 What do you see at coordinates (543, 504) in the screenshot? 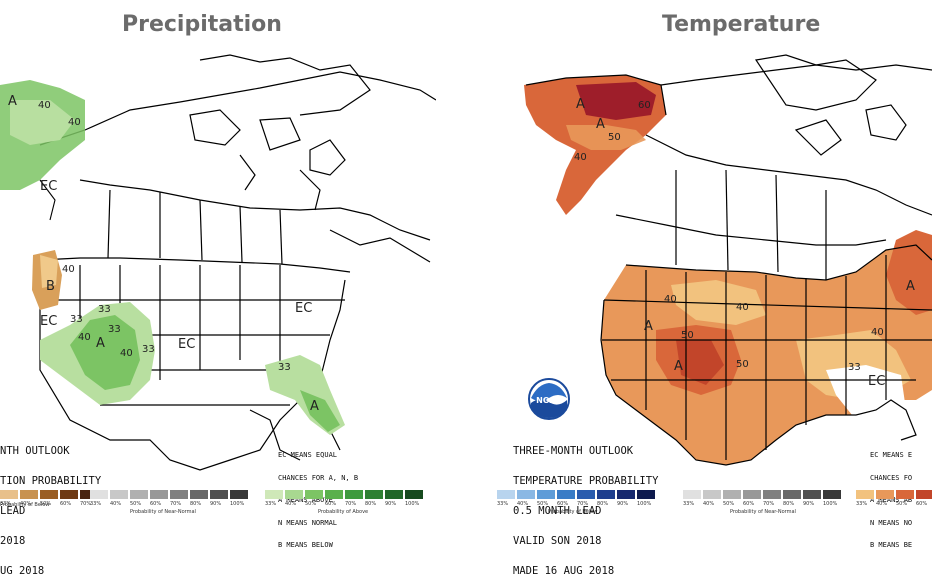
I see `temp-below-pct-label: 50%` at bounding box center [543, 504].